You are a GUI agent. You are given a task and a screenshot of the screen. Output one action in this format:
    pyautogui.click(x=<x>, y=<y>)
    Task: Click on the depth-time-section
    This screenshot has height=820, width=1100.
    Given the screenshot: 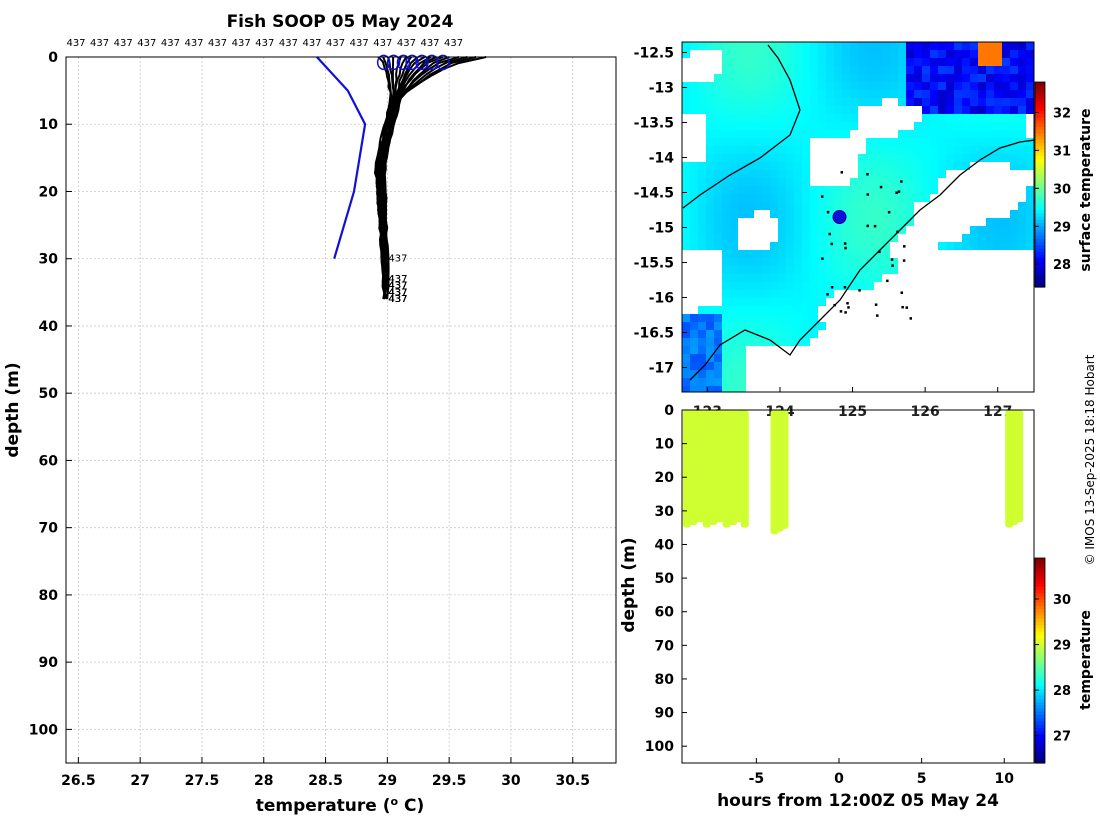 What is the action you would take?
    pyautogui.click(x=853, y=472)
    